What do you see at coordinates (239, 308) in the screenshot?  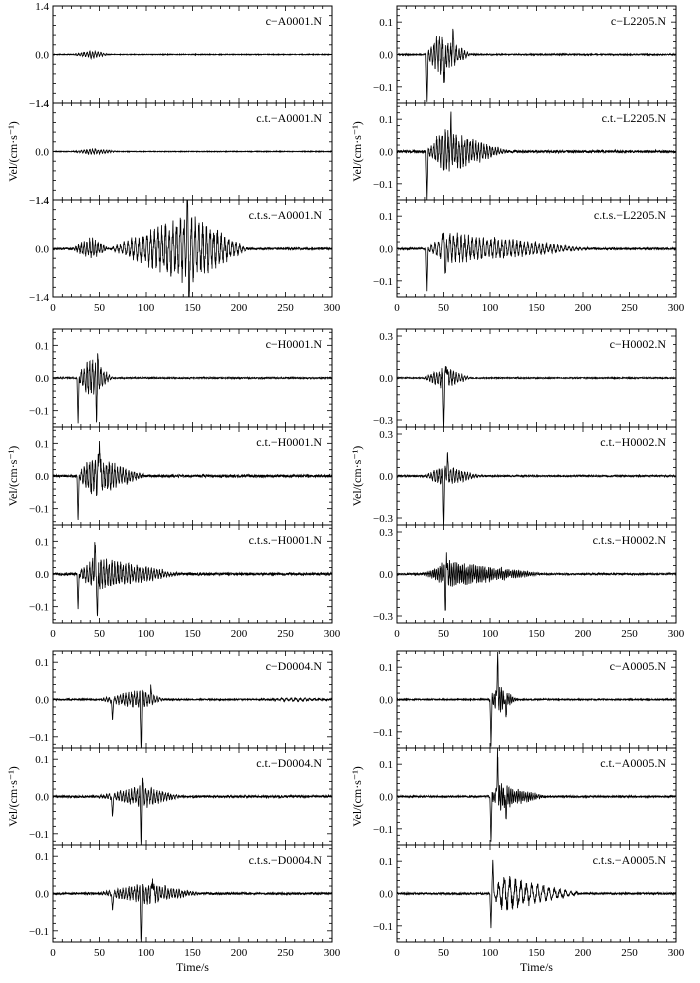 I see `x-tick-label: 200` at bounding box center [239, 308].